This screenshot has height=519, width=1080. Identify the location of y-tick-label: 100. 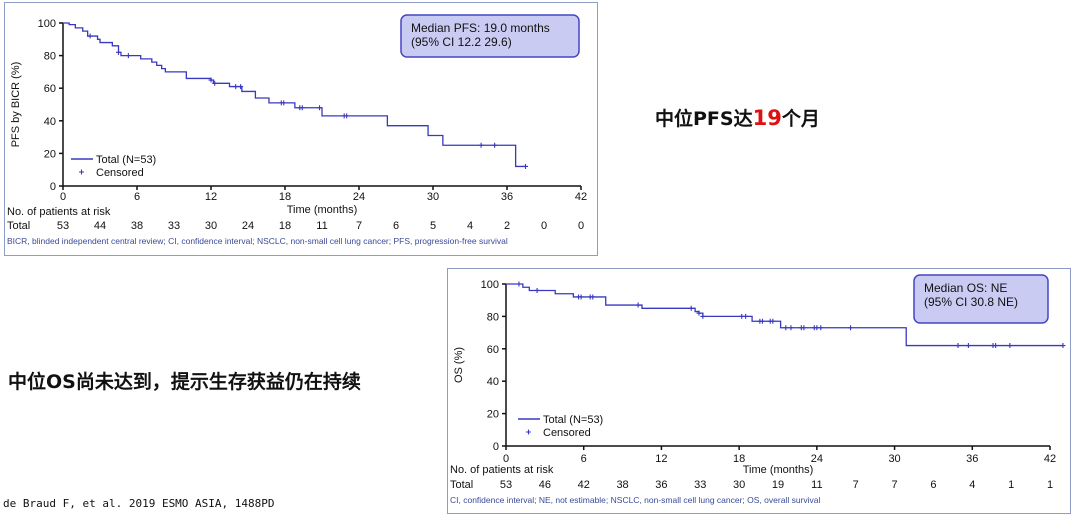
(47, 24).